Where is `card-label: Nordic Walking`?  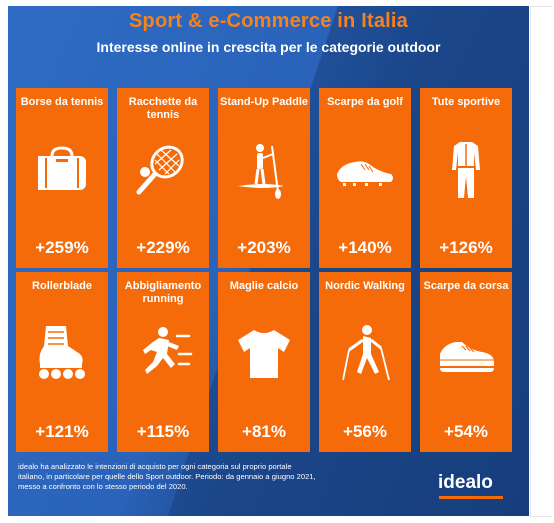
card-label: Nordic Walking is located at coordinates (365, 286).